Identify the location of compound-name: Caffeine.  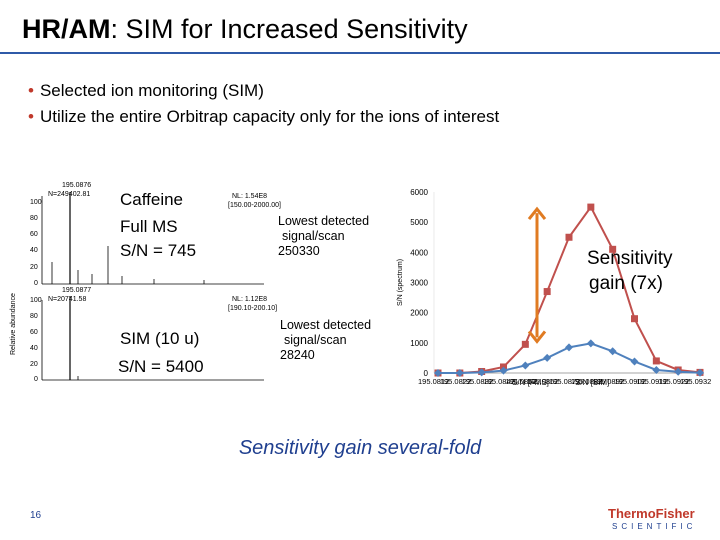
(152, 199).